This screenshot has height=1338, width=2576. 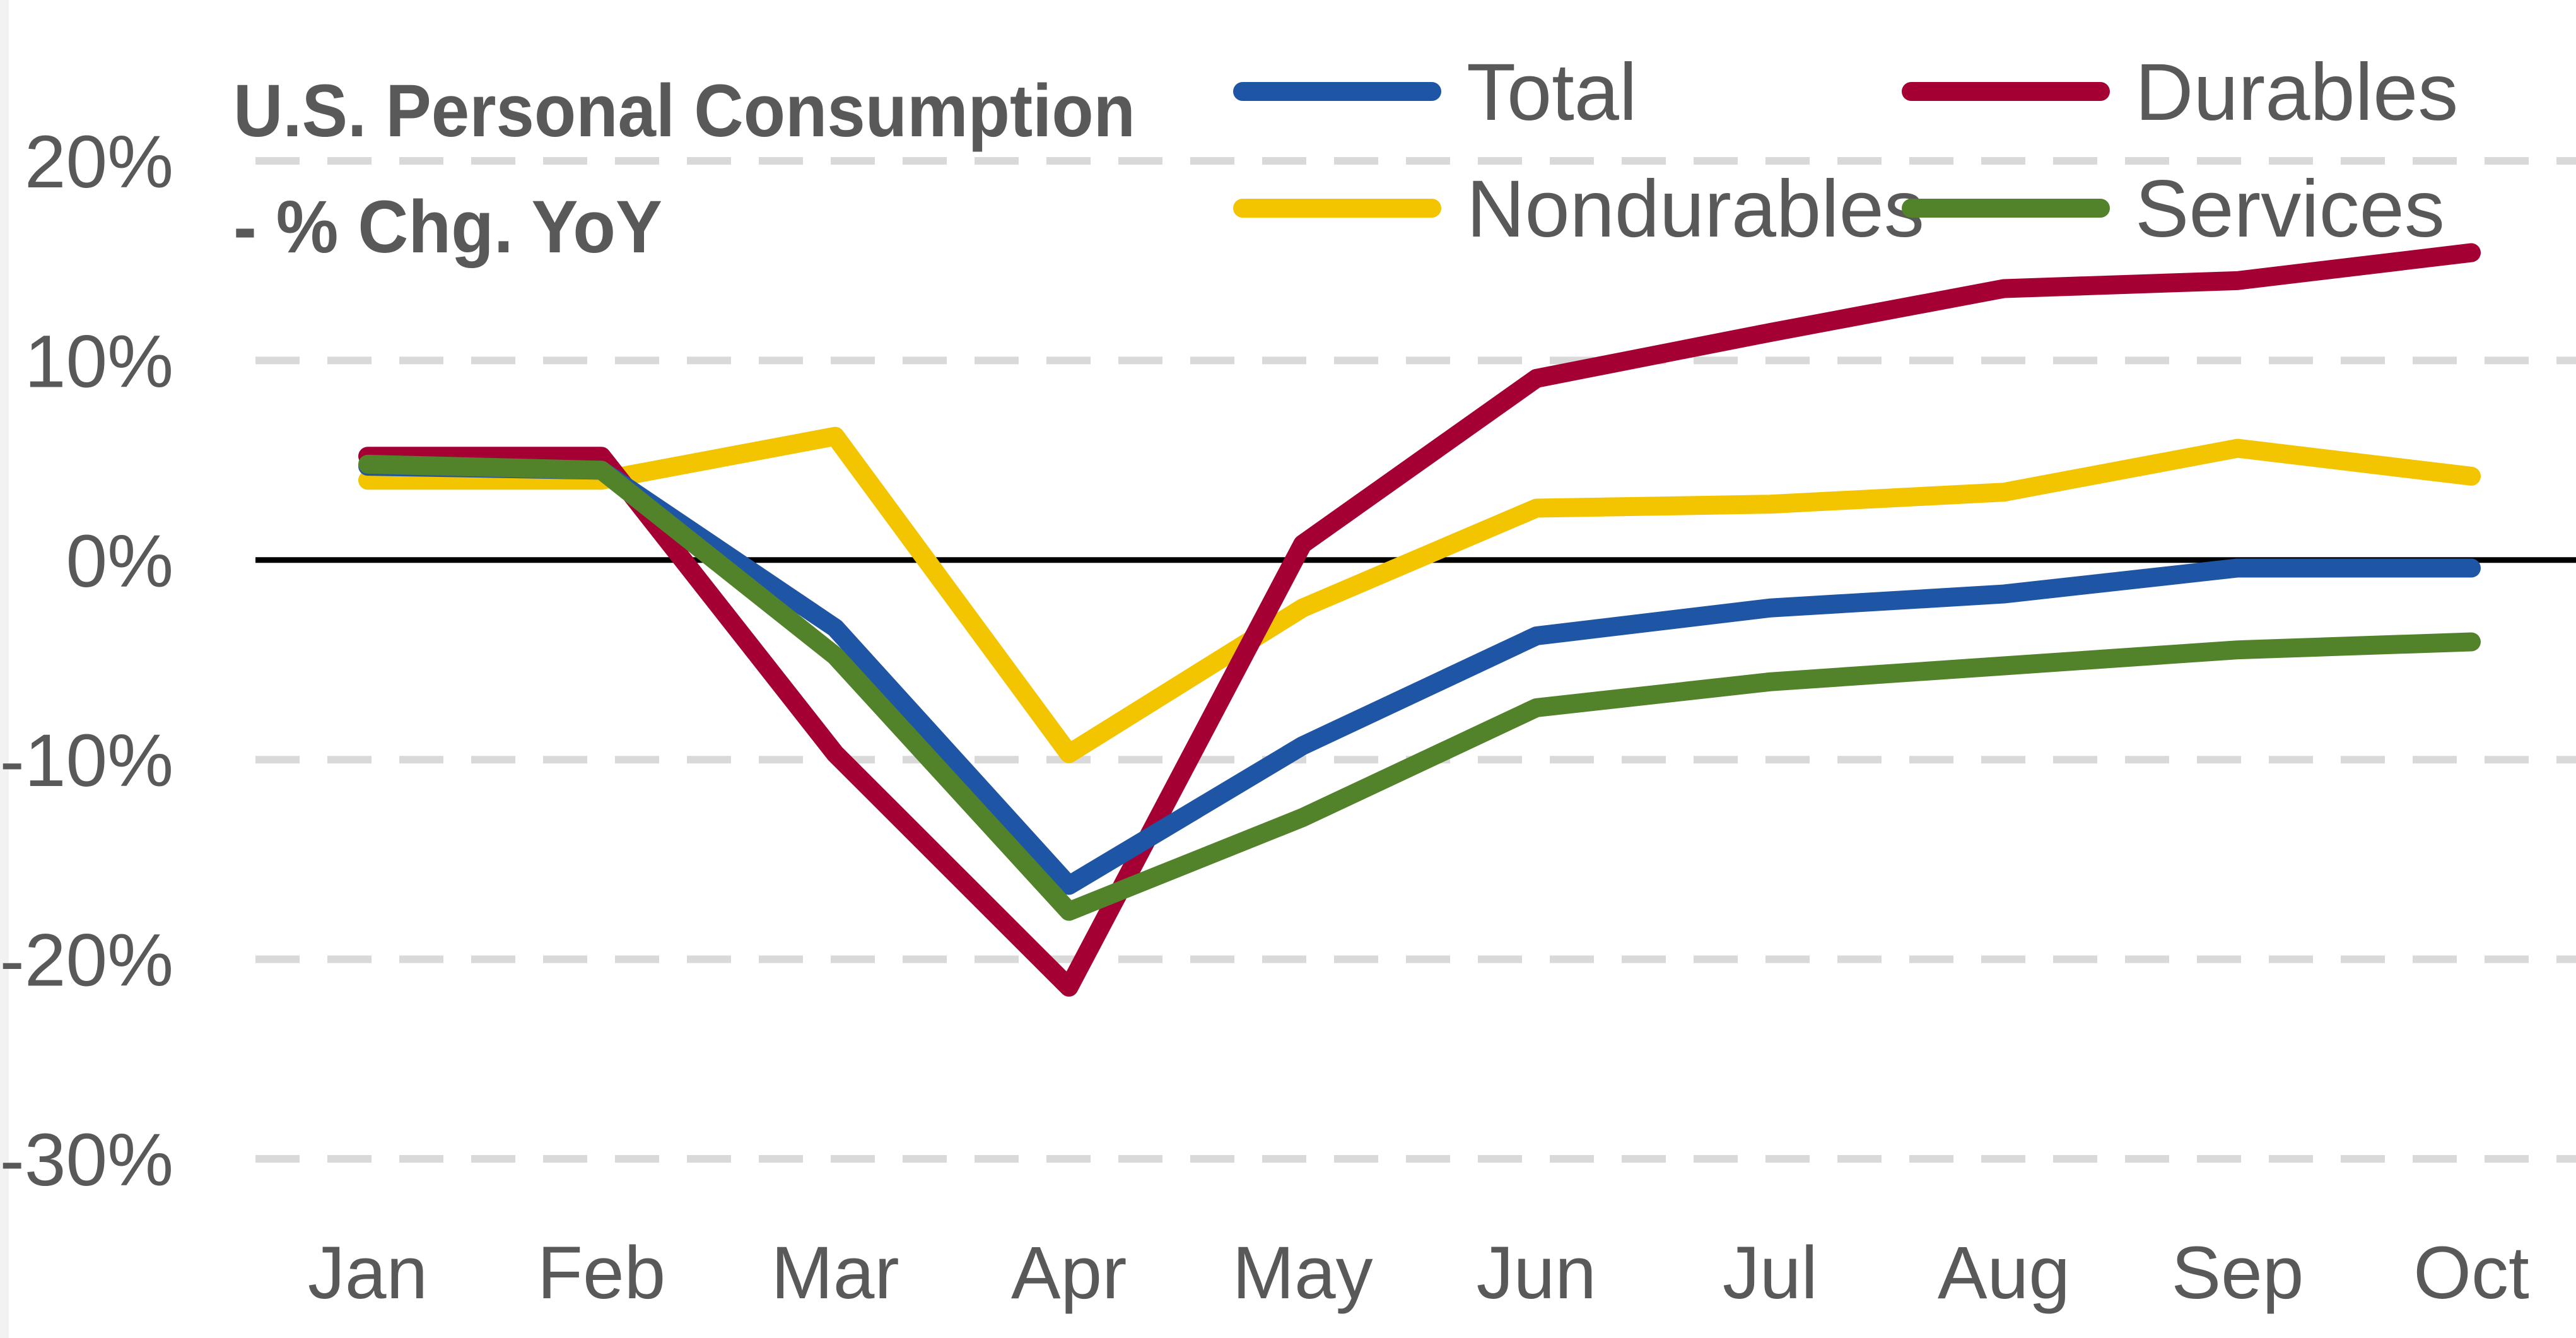 I want to click on x-tick-label: Jan, so click(x=368, y=1273).